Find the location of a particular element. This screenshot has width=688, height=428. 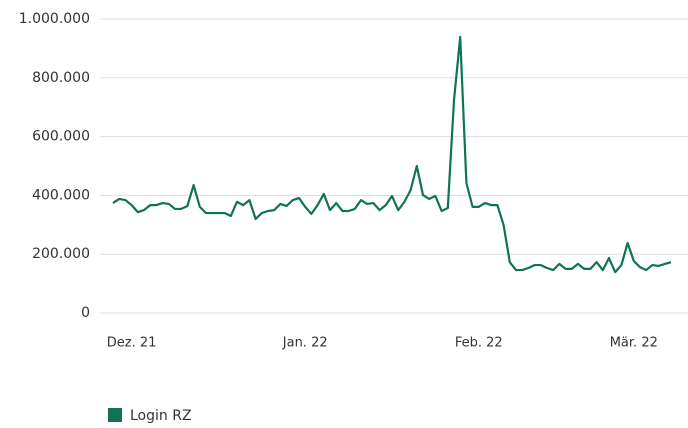

legend-swatch is located at coordinates (115, 415).